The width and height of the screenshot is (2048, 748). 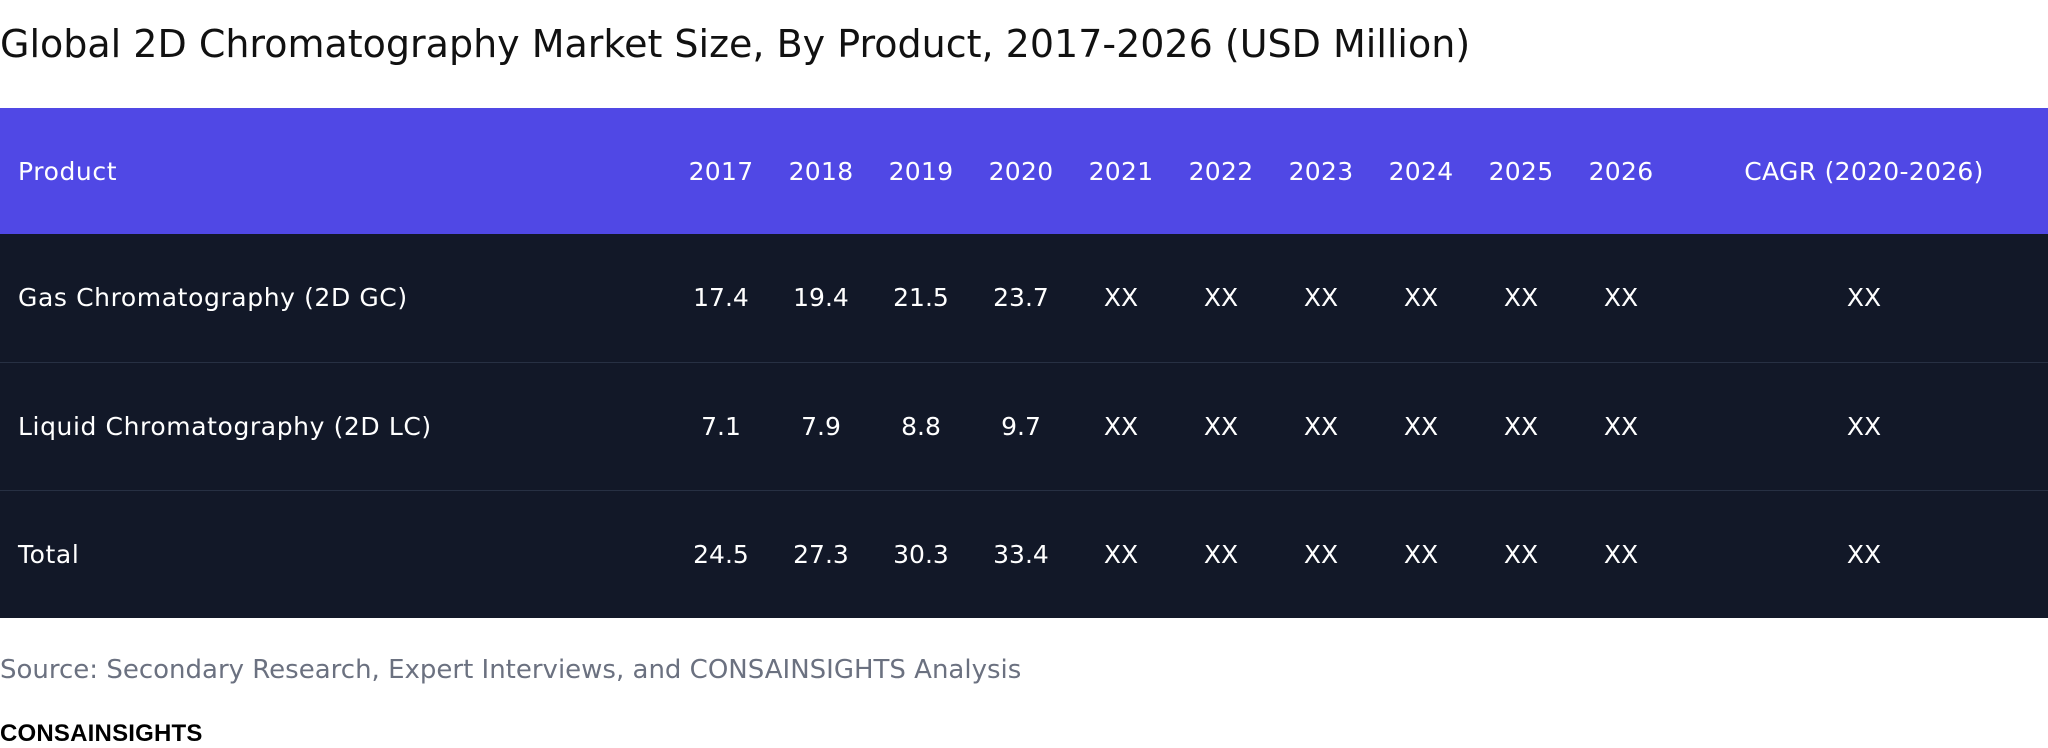 I want to click on column-header-2023: 2023, so click(x=1321, y=171).